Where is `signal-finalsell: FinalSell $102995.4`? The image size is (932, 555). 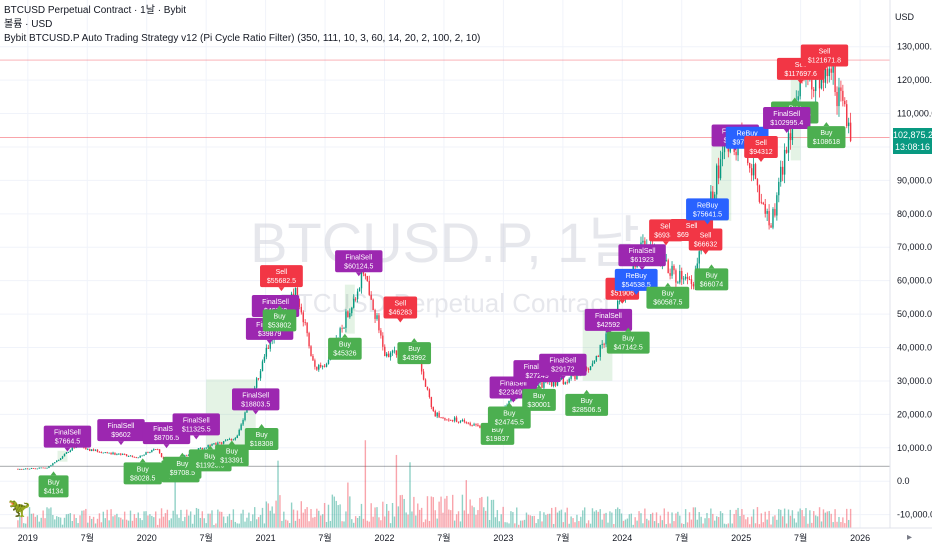
signal-finalsell: FinalSell $102995.4 is located at coordinates (787, 119).